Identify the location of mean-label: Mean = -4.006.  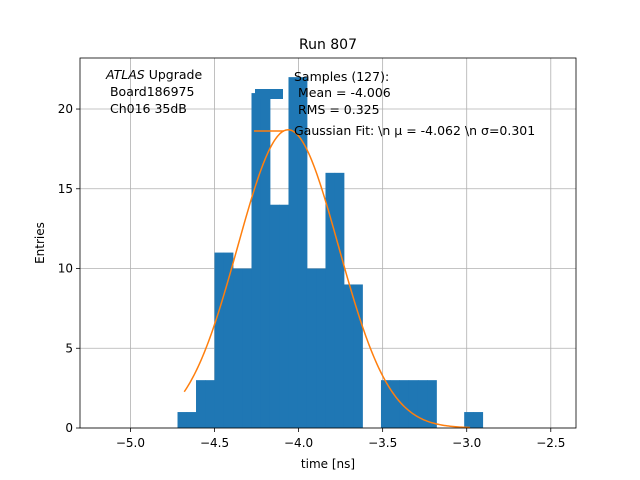
(342, 92).